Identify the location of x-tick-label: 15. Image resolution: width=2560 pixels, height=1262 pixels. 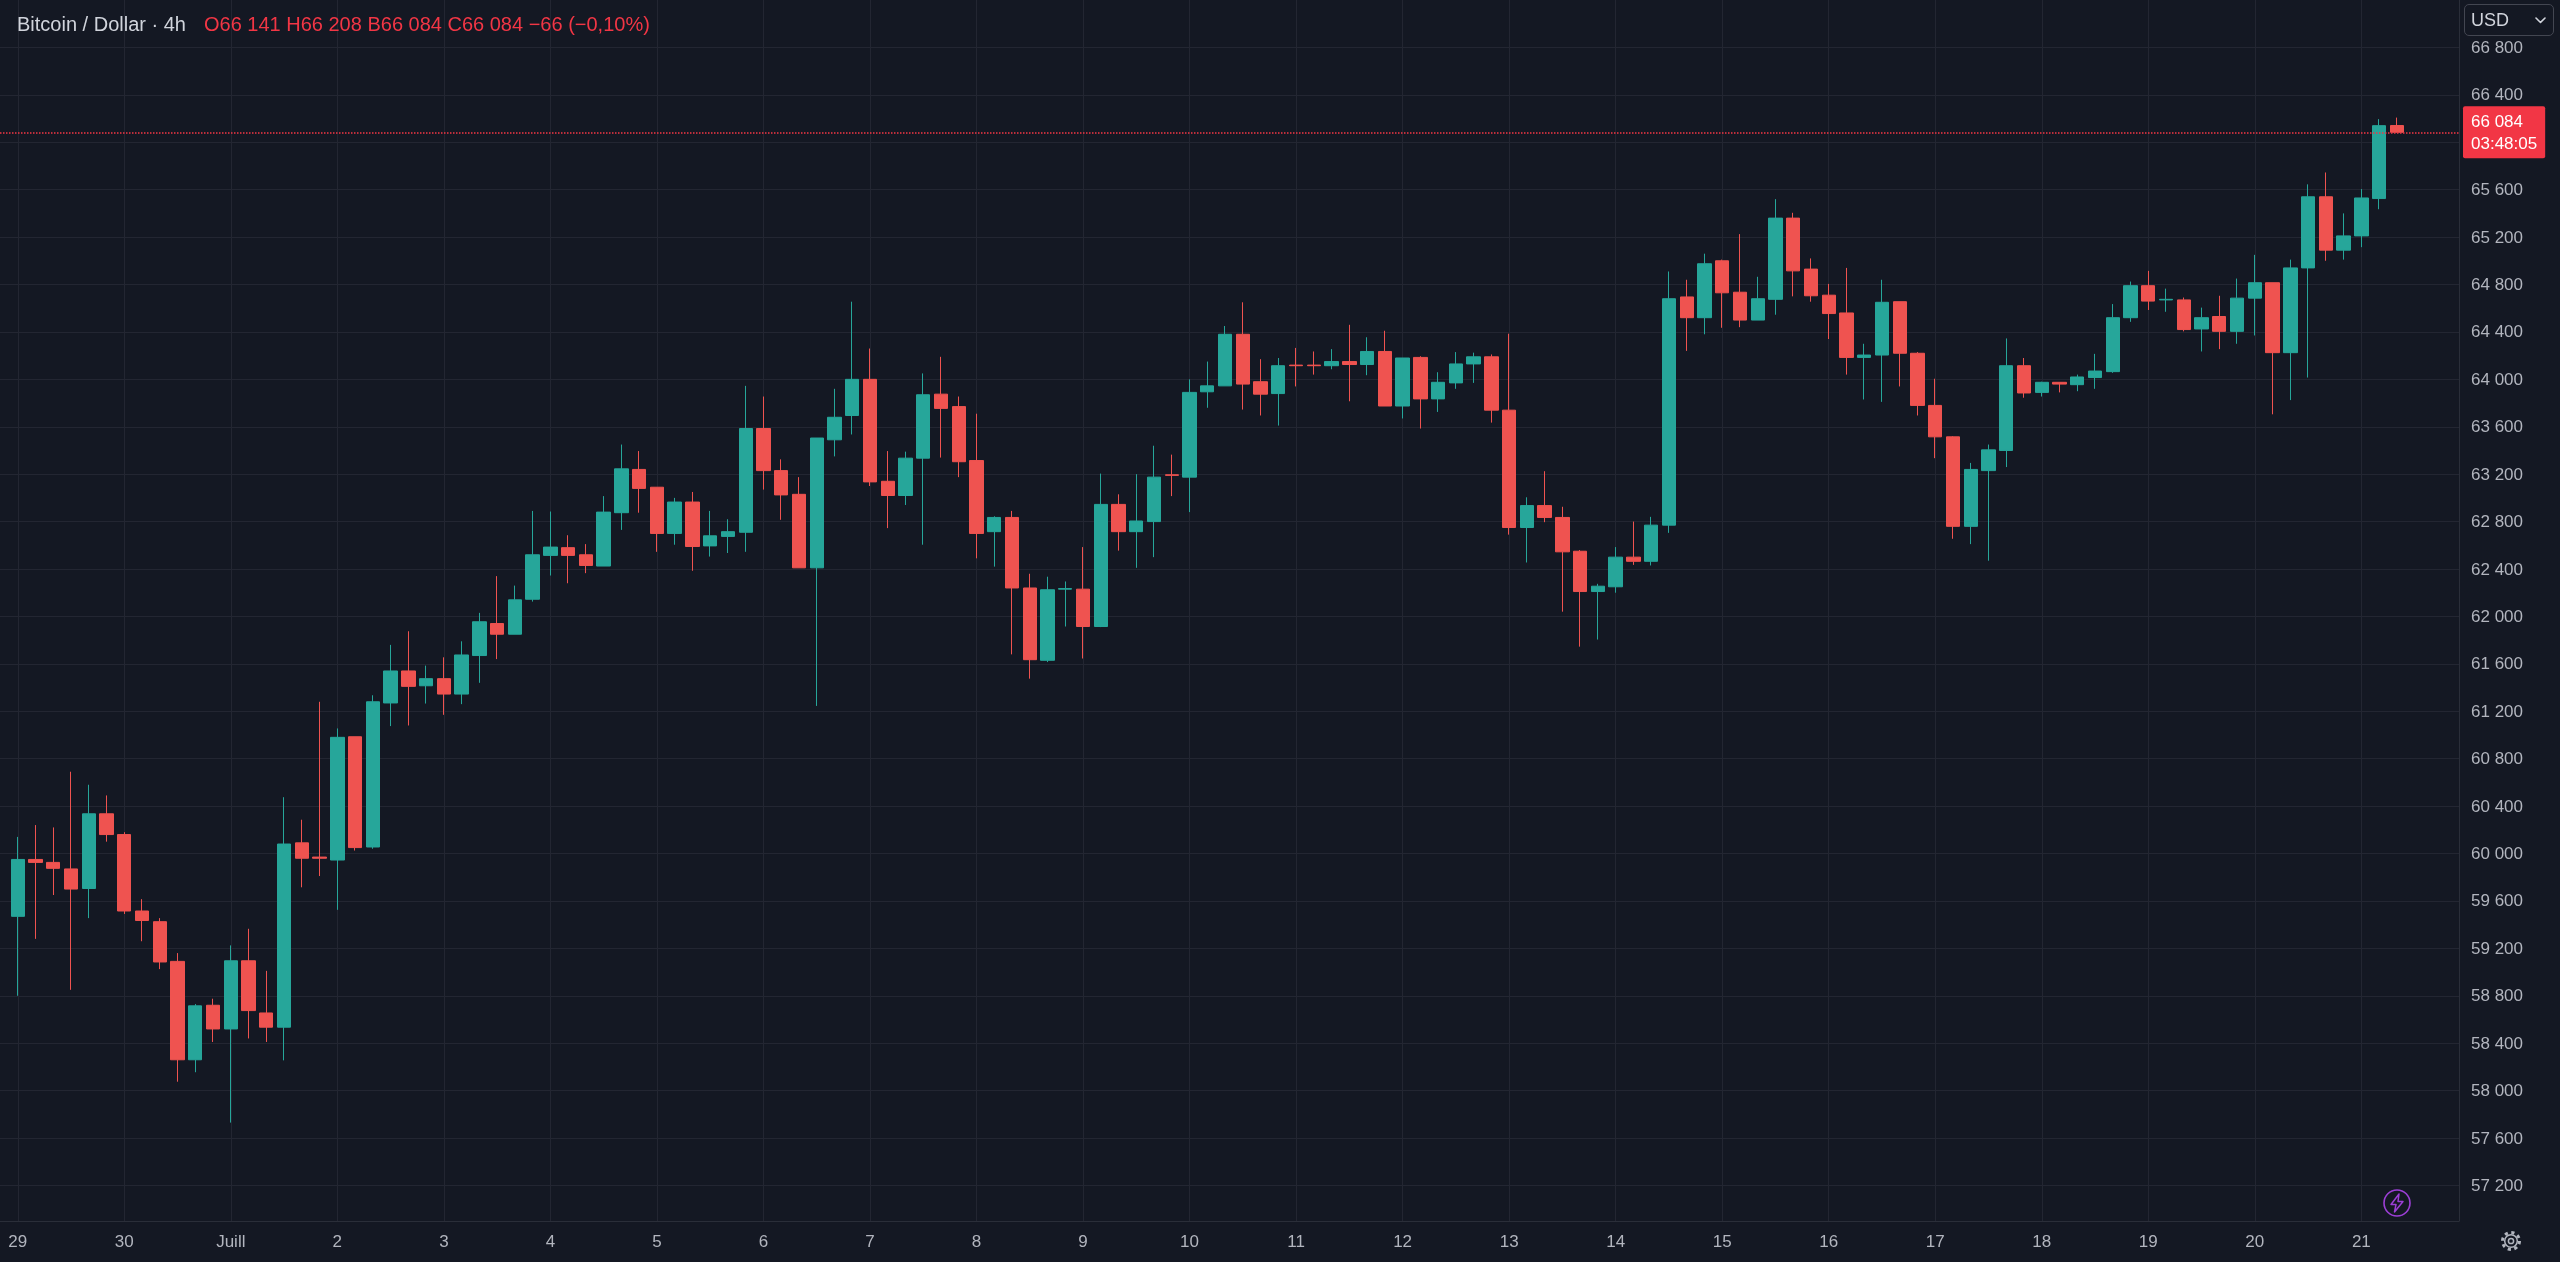
(1722, 1241).